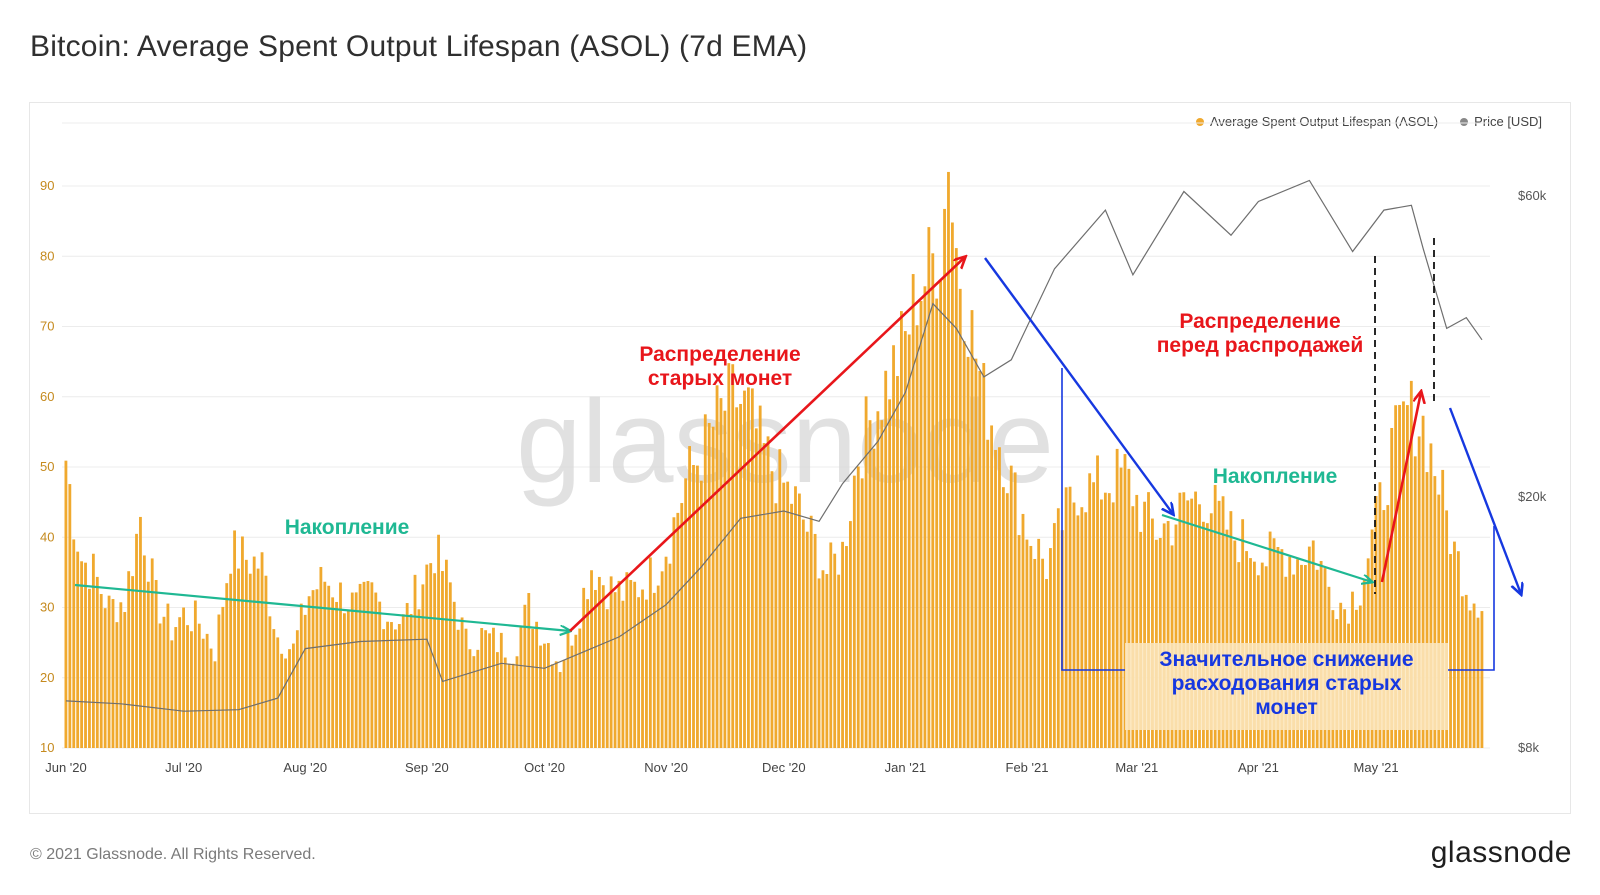 Image resolution: width=1600 pixels, height=895 pixels. What do you see at coordinates (47, 396) in the screenshot?
I see `y-left-tick-label: 60` at bounding box center [47, 396].